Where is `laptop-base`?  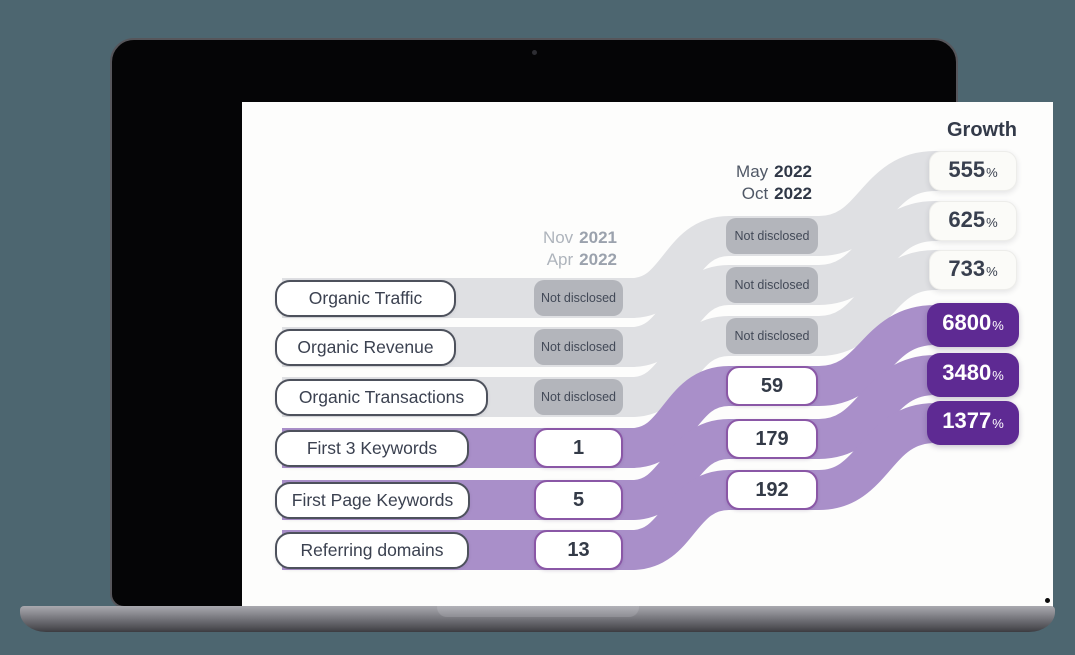
laptop-base is located at coordinates (537, 619).